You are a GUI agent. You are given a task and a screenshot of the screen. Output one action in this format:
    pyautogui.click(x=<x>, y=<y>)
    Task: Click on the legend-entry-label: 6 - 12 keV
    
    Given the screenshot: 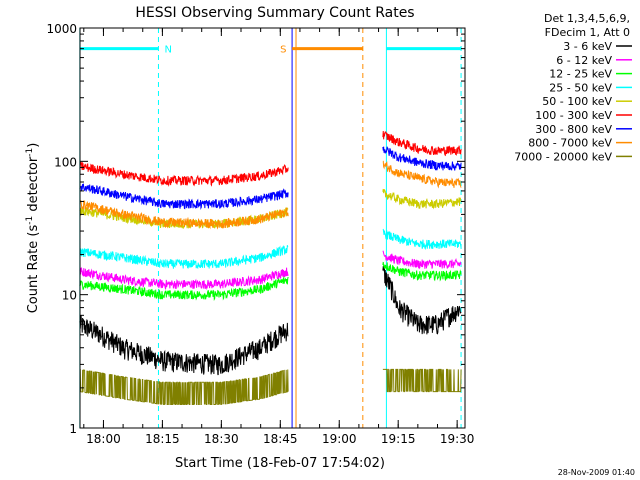 What is the action you would take?
    pyautogui.click(x=584, y=60)
    